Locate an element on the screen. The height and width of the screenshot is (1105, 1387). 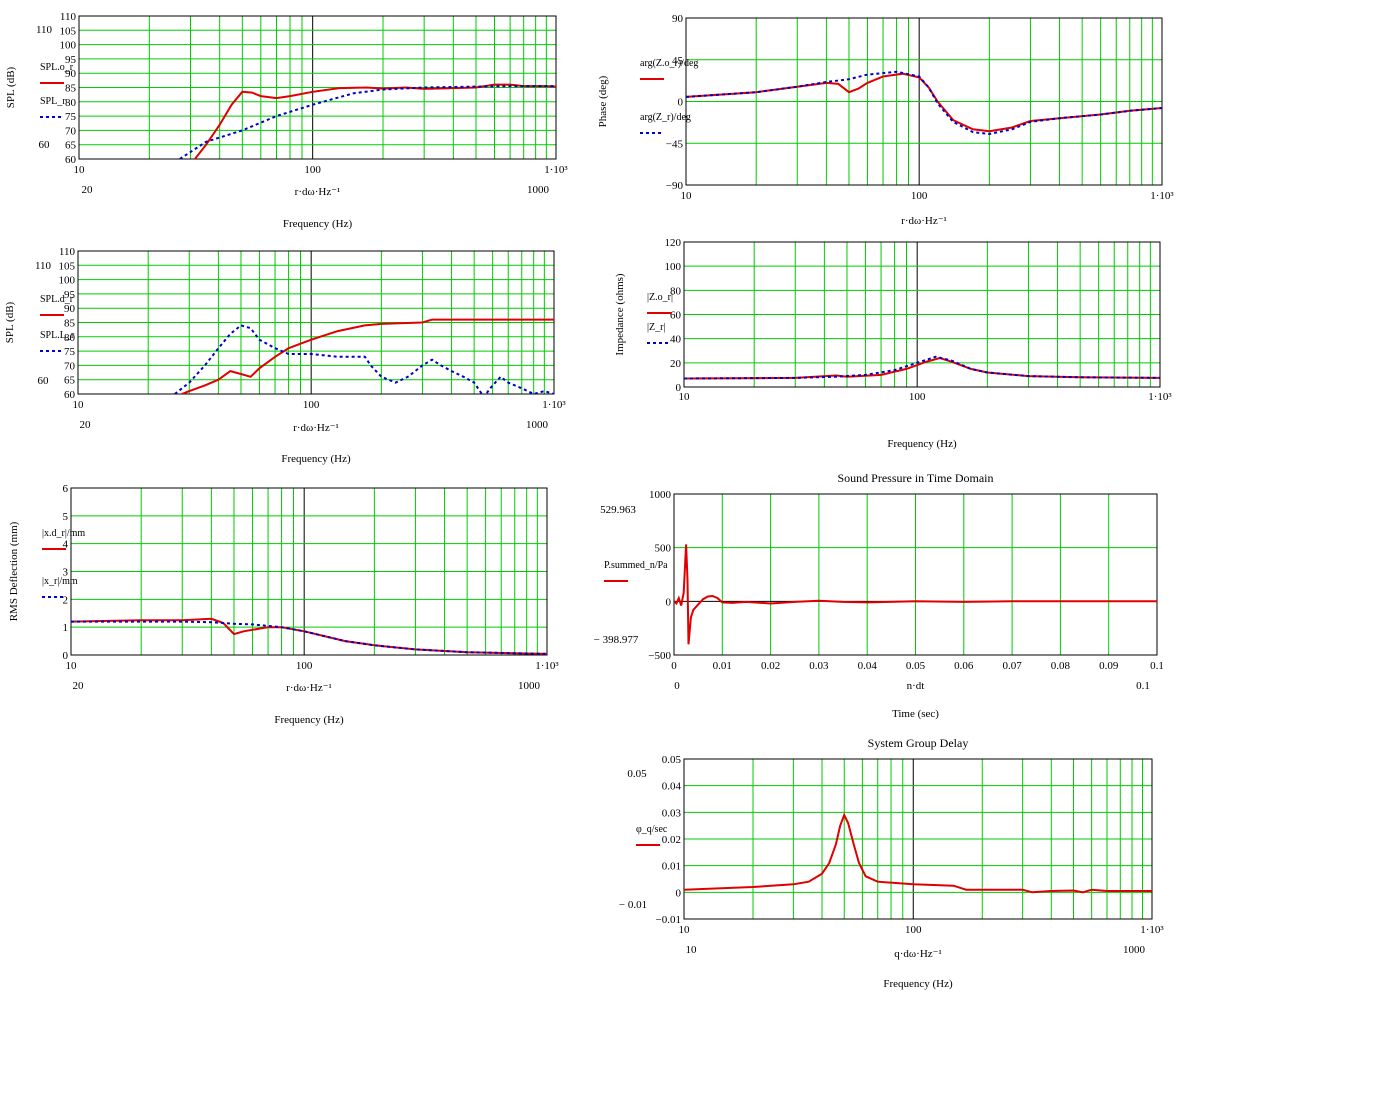
chart-title: System Group Delay is located at coordinates (918, 743).